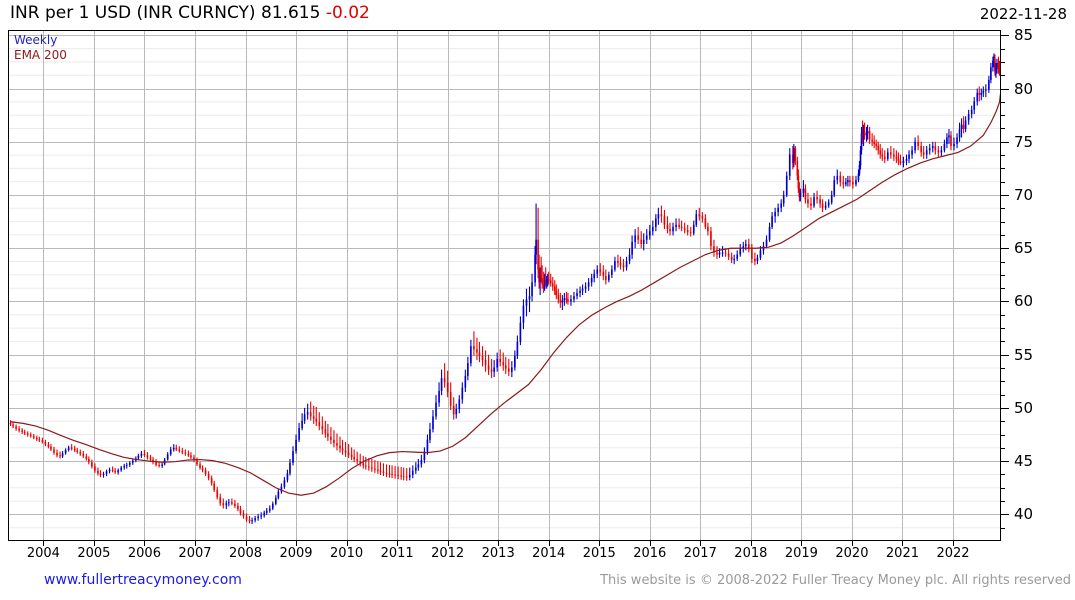 This screenshot has width=1075, height=600. I want to click on x-axis-label: 2009, so click(296, 553).